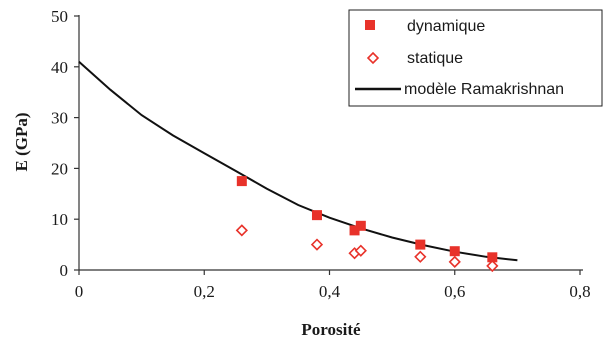 Image resolution: width=603 pixels, height=342 pixels. I want to click on y-tick-label: 40, so click(59, 67).